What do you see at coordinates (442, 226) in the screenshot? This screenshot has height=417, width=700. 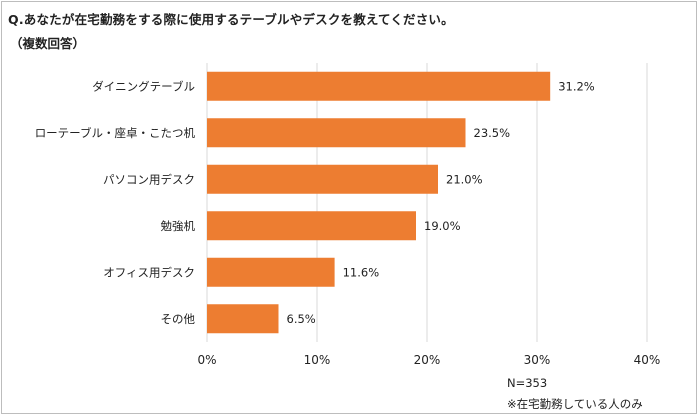 I see `data-label: 19.0%` at bounding box center [442, 226].